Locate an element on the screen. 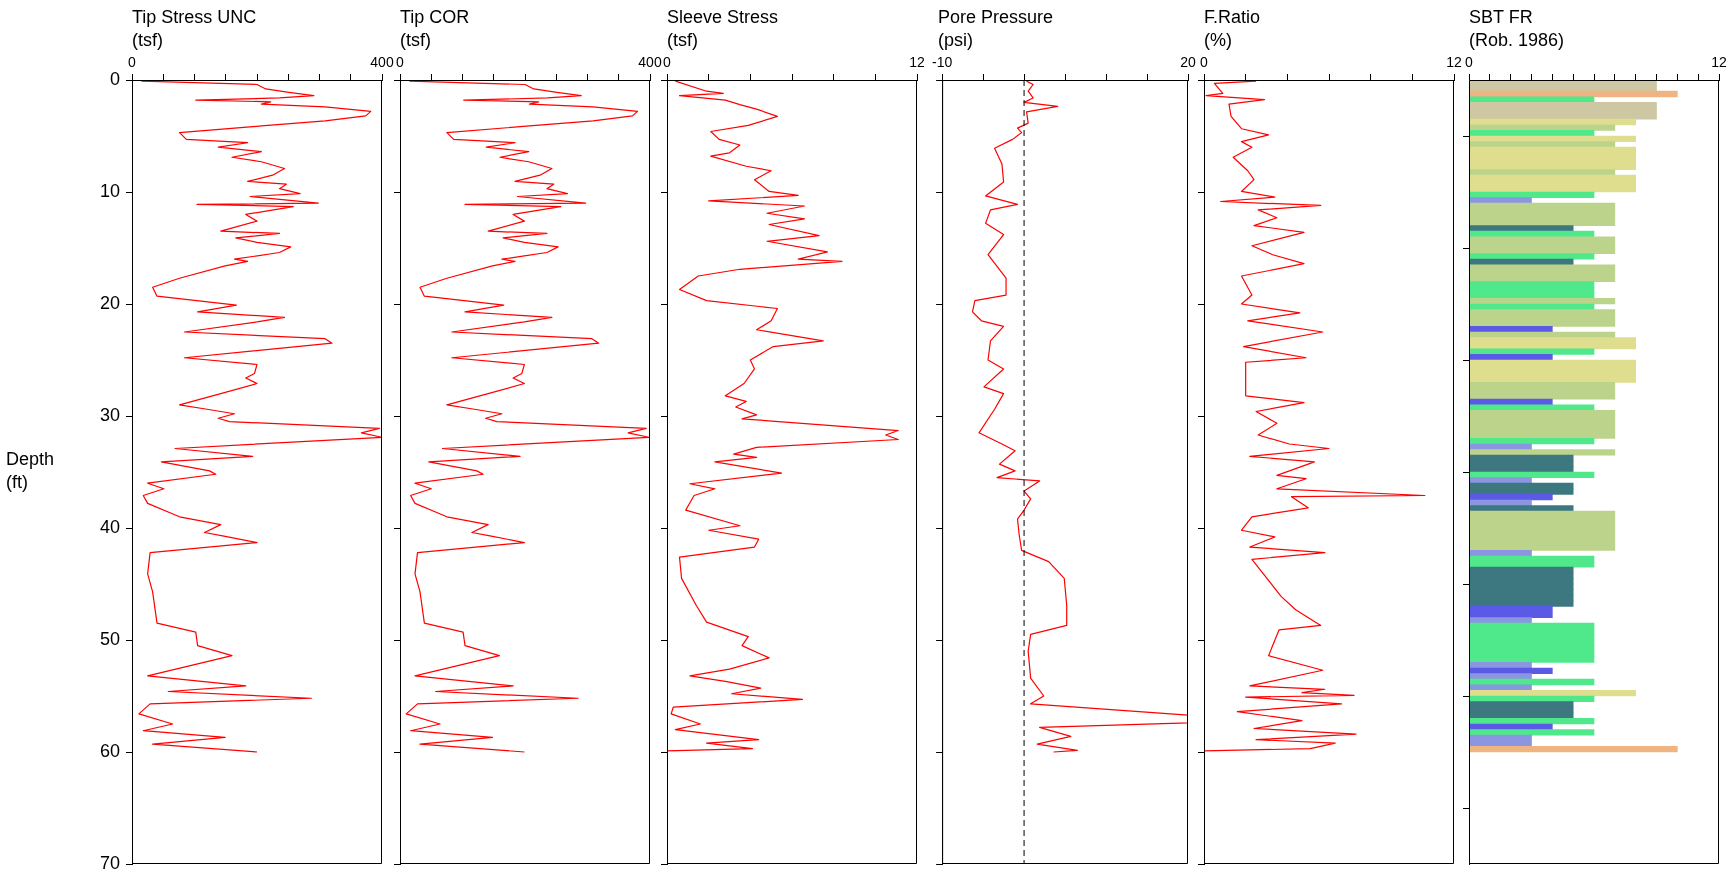  chart-title: Tip Stress UNC is located at coordinates (194, 17).